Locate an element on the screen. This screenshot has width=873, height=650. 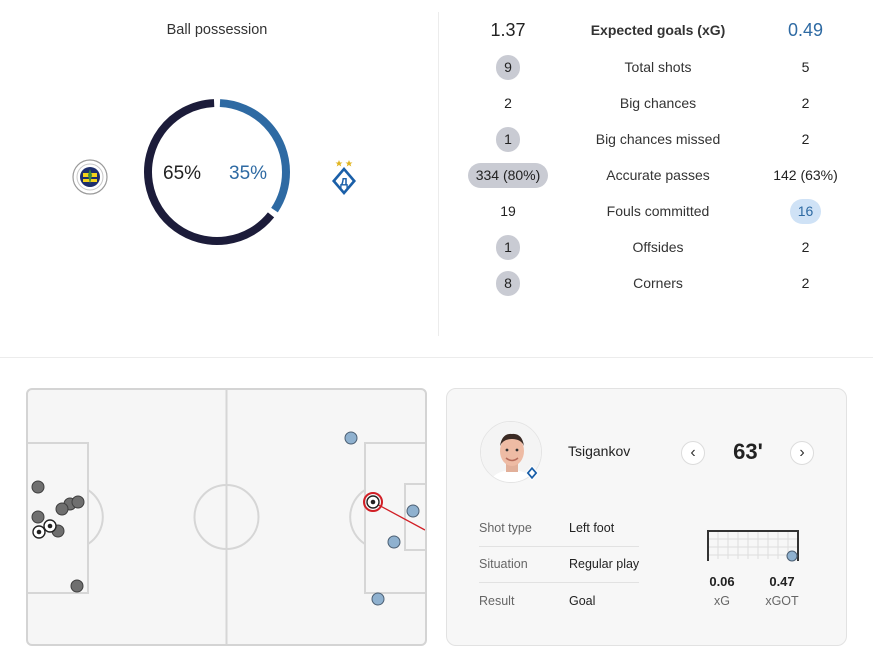
selected-goal-marker is located at coordinates (373, 502).